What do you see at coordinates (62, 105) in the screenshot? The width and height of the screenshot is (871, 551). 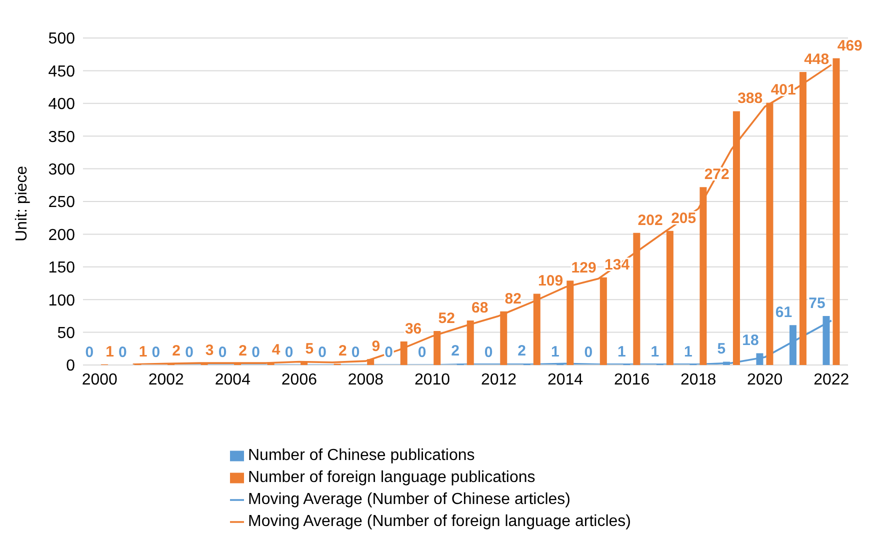 I see `y-tick-label: 400` at bounding box center [62, 105].